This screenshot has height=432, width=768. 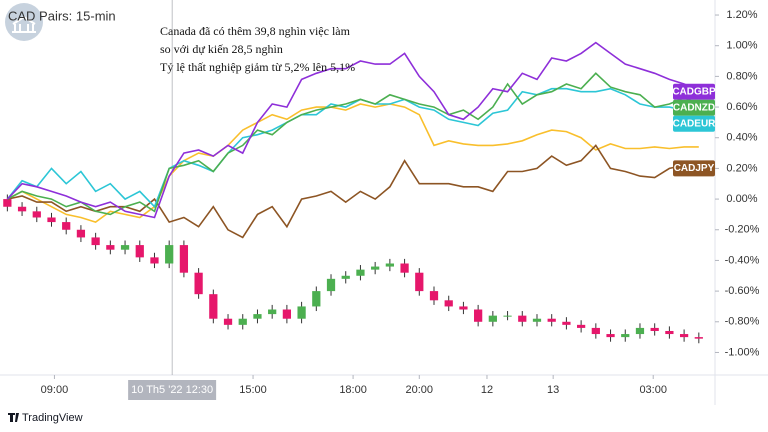 I want to click on legend-label: CADGBP, so click(x=694, y=91).